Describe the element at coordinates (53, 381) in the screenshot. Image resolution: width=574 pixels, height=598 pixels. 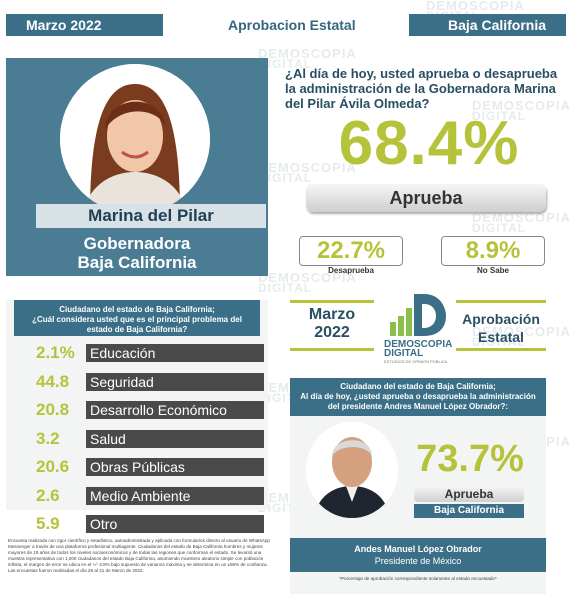
I see `problem-value: 44.8` at that location.